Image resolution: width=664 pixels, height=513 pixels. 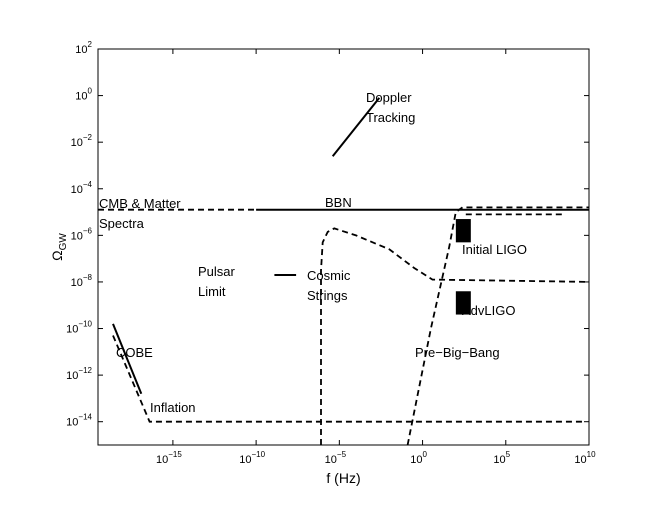 What do you see at coordinates (501, 458) in the screenshot?
I see `x-tick-label: 10⁵` at bounding box center [501, 458].